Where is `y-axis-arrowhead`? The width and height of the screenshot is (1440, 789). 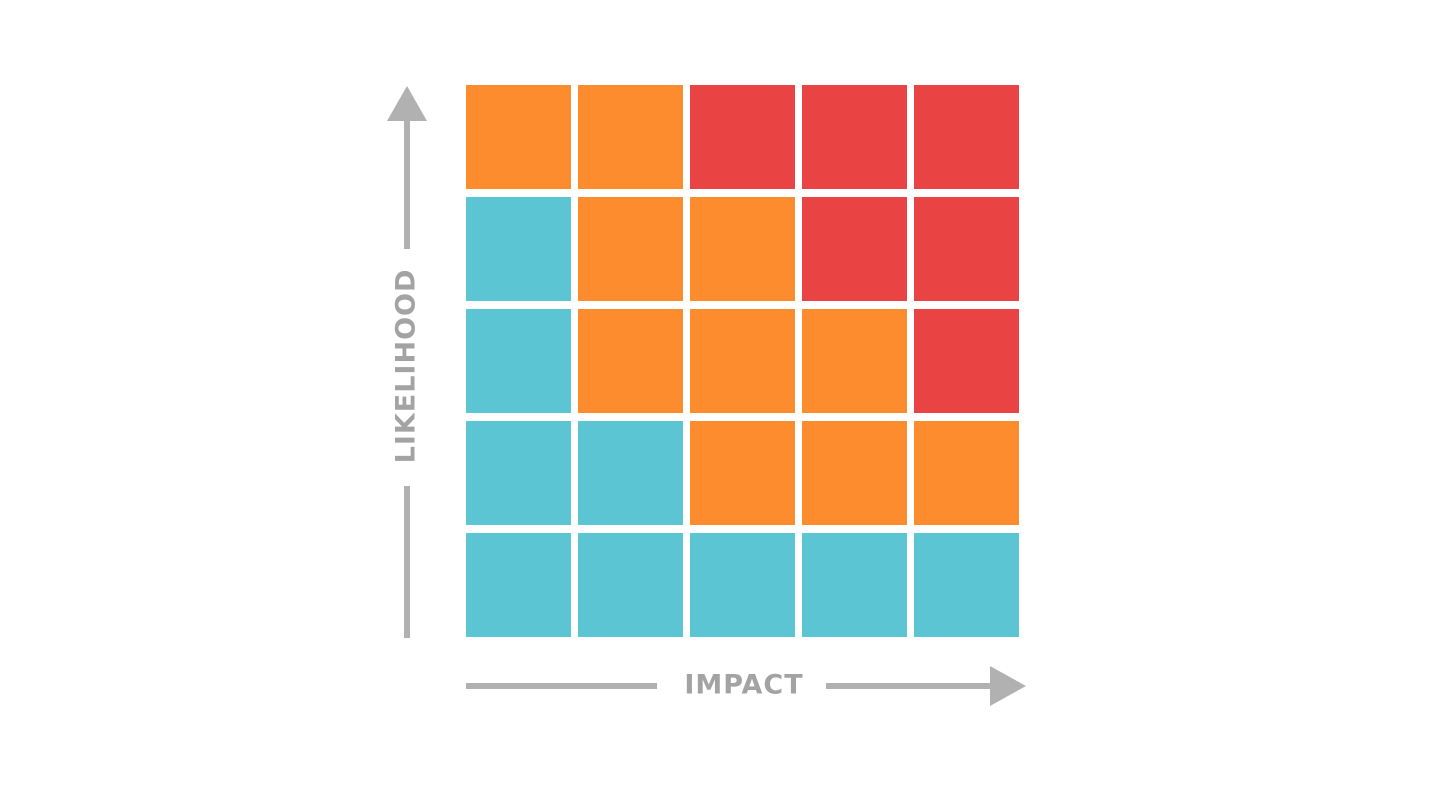 y-axis-arrowhead is located at coordinates (407, 103).